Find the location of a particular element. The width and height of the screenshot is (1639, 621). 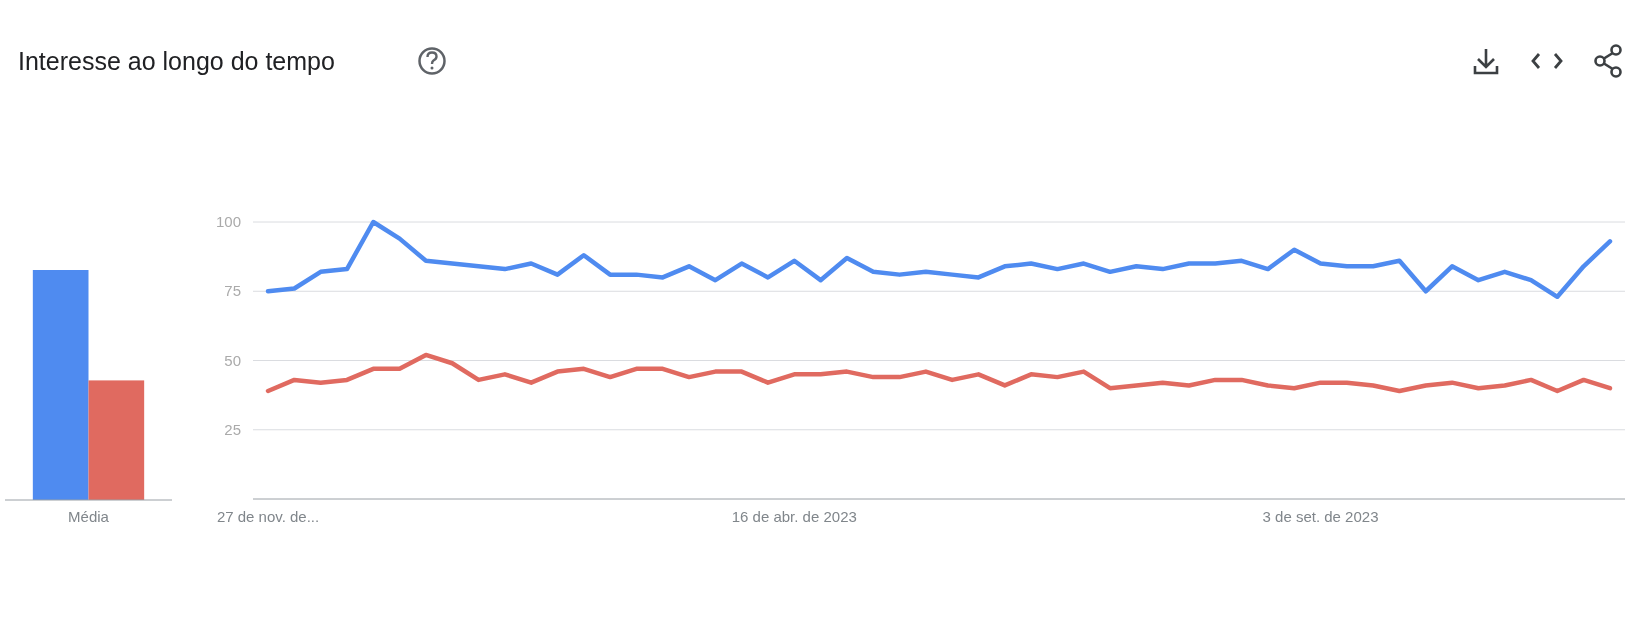

y-tick-label: 50 is located at coordinates (232, 360).